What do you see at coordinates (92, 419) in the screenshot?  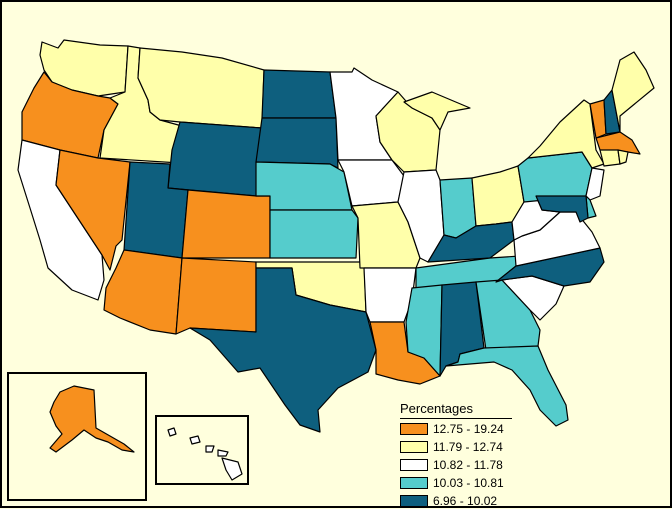 I see `state-ak` at bounding box center [92, 419].